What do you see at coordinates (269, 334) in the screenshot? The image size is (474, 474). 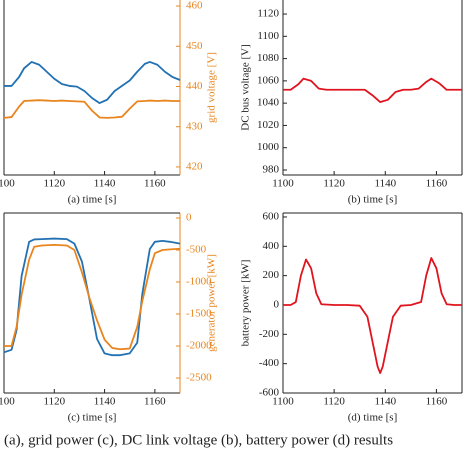 I see `y-tick-label: -200` at bounding box center [269, 334].